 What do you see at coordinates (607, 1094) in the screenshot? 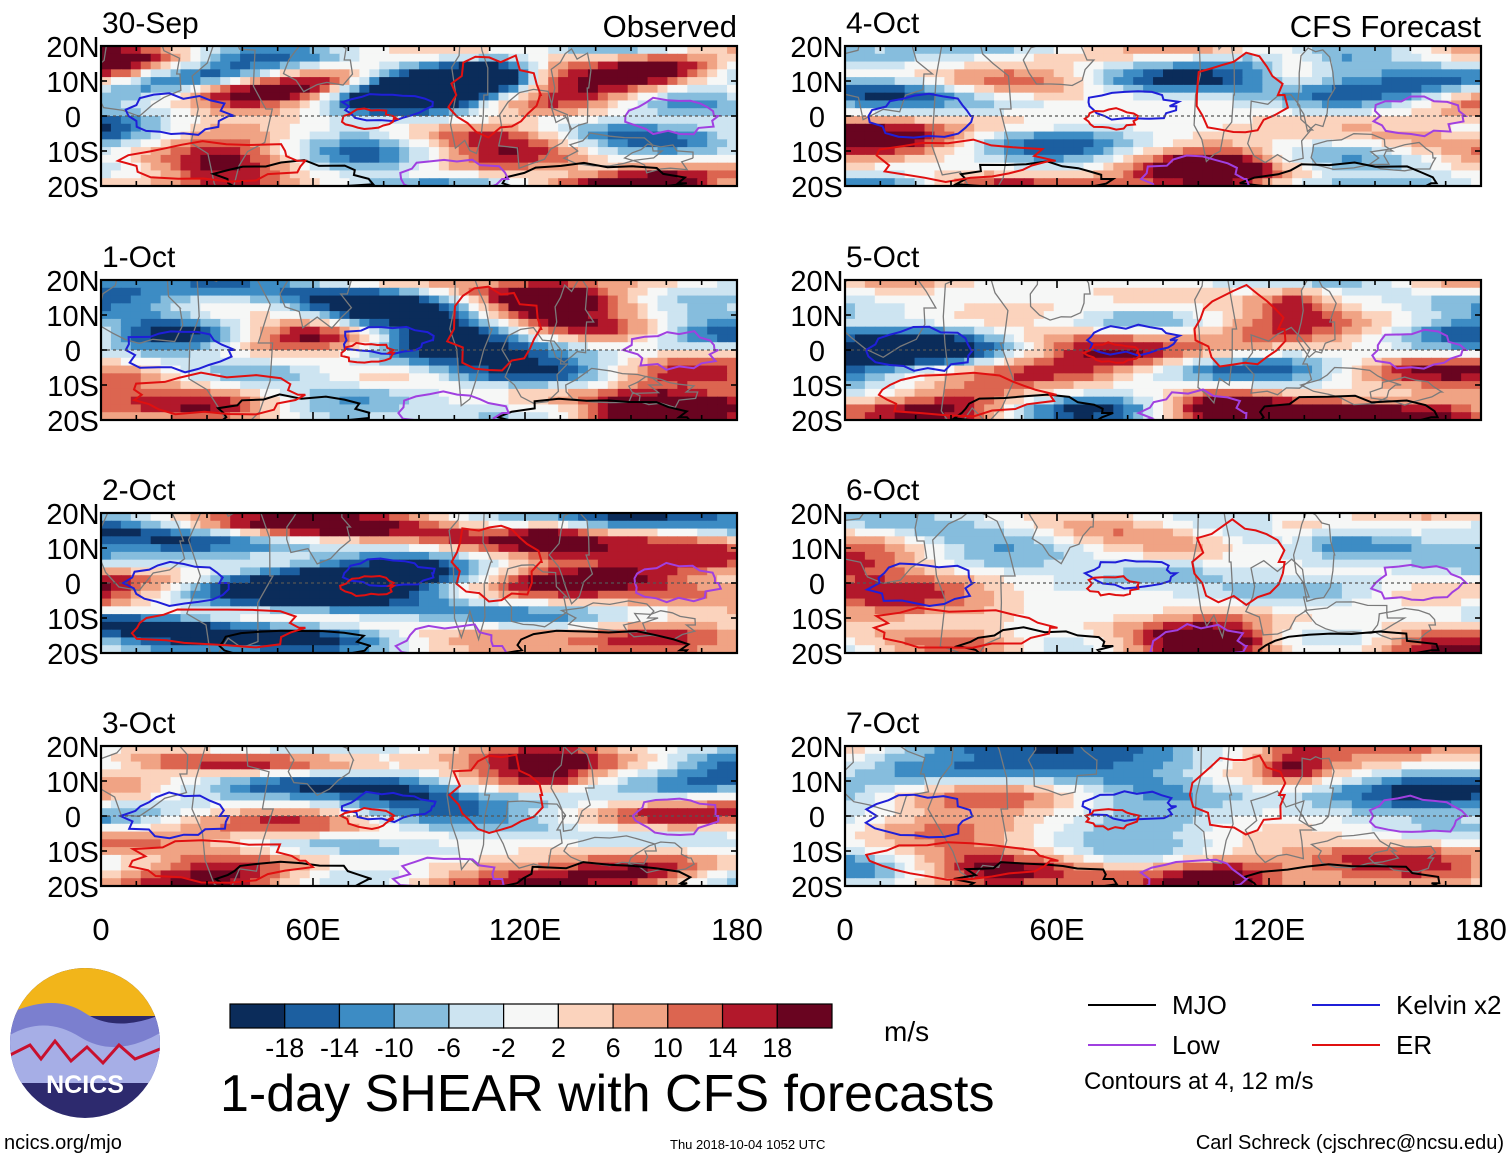
I see `figure-title: 1-day SHEAR with CFS forecasts` at bounding box center [607, 1094].